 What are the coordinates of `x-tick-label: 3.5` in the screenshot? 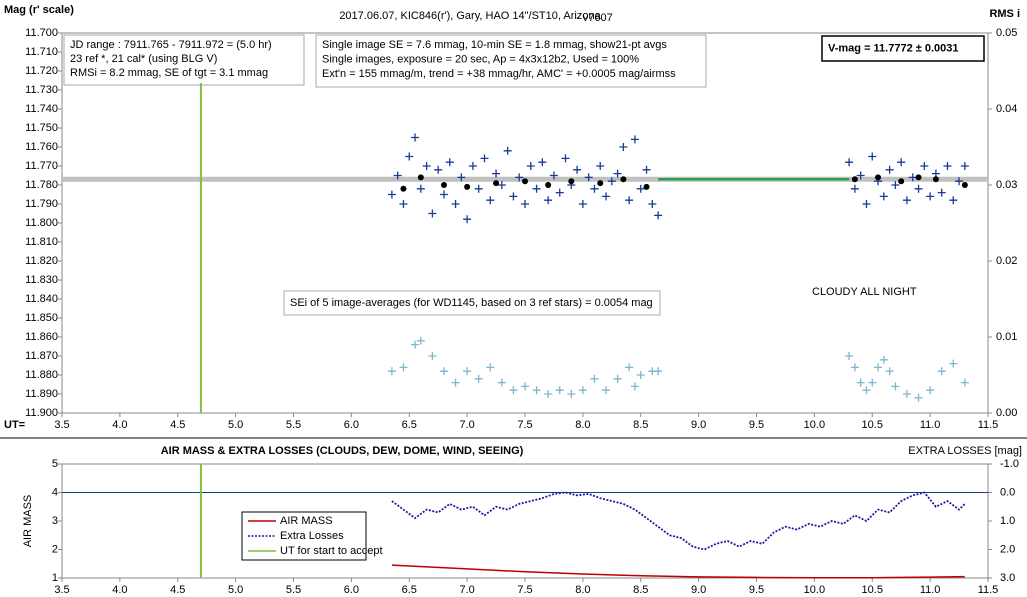 It's located at (61, 425).